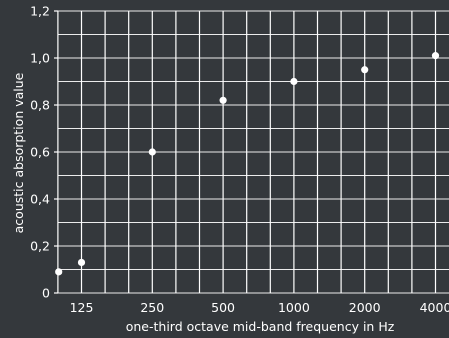 The width and height of the screenshot is (449, 338). Describe the element at coordinates (40, 58) in the screenshot. I see `y-tick-label: 1,0` at that location.